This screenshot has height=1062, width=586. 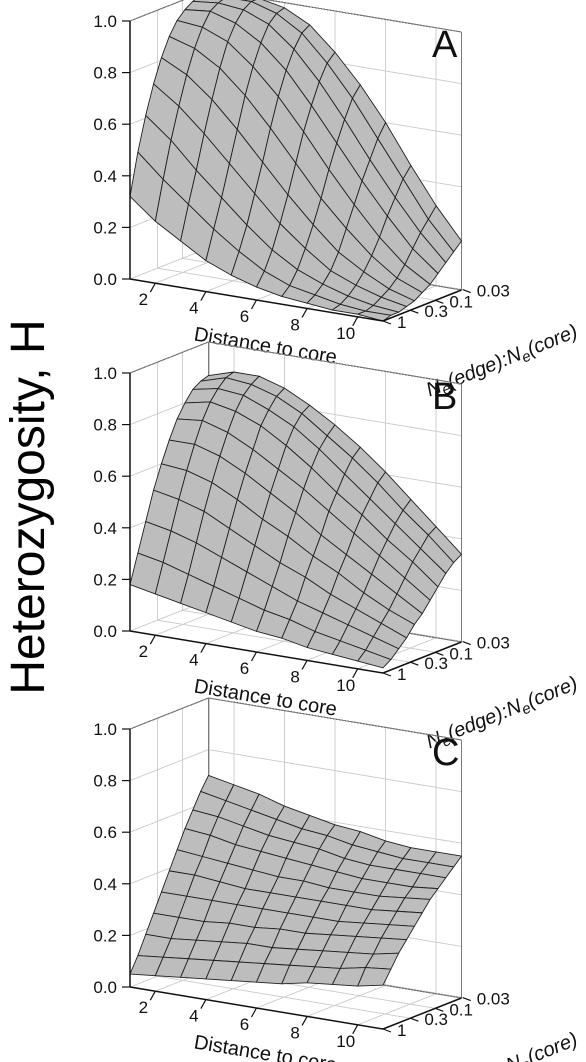 I want to click on ne-ratio-axis-title-part: (edge):N, so click(x=484, y=1056).